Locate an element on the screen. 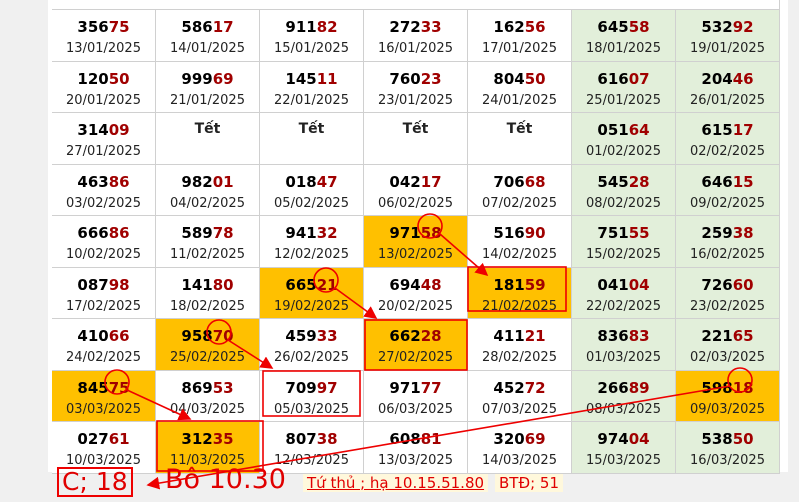 The height and width of the screenshot is (502, 799). cell-date: 06/02/2025 is located at coordinates (415, 203).